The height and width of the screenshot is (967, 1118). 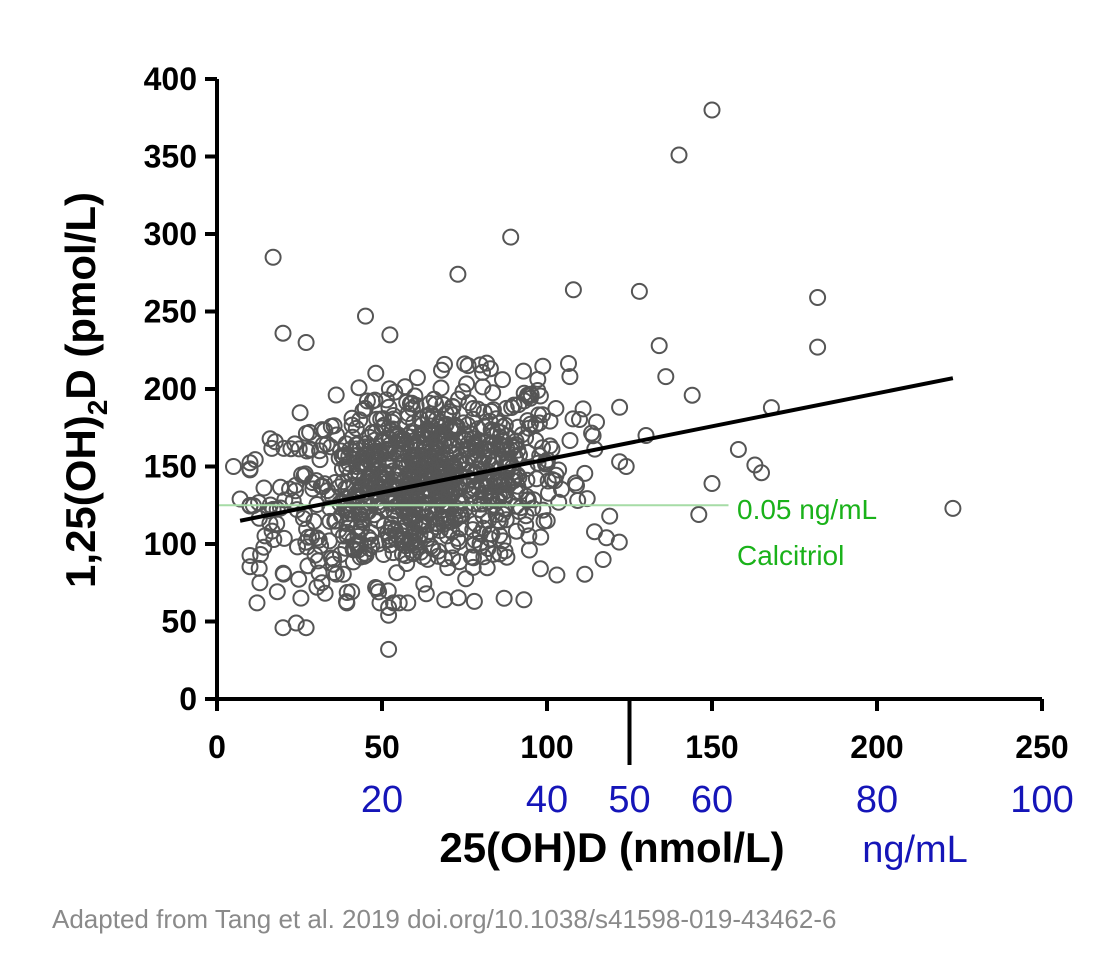 What do you see at coordinates (179, 622) in the screenshot?
I see `y-tick-label: 50` at bounding box center [179, 622].